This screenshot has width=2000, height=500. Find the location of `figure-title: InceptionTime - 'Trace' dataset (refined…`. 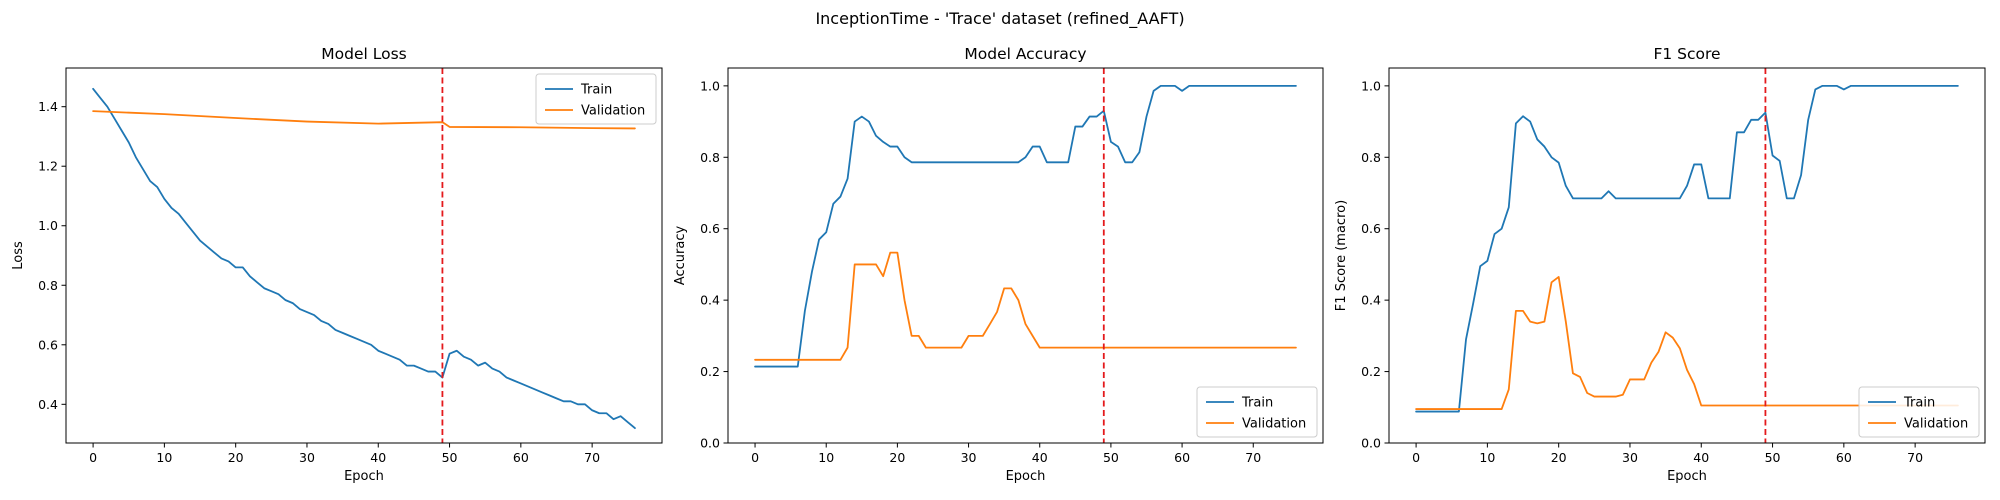

figure-title: InceptionTime - 'Trace' dataset (refined… is located at coordinates (999, 19).